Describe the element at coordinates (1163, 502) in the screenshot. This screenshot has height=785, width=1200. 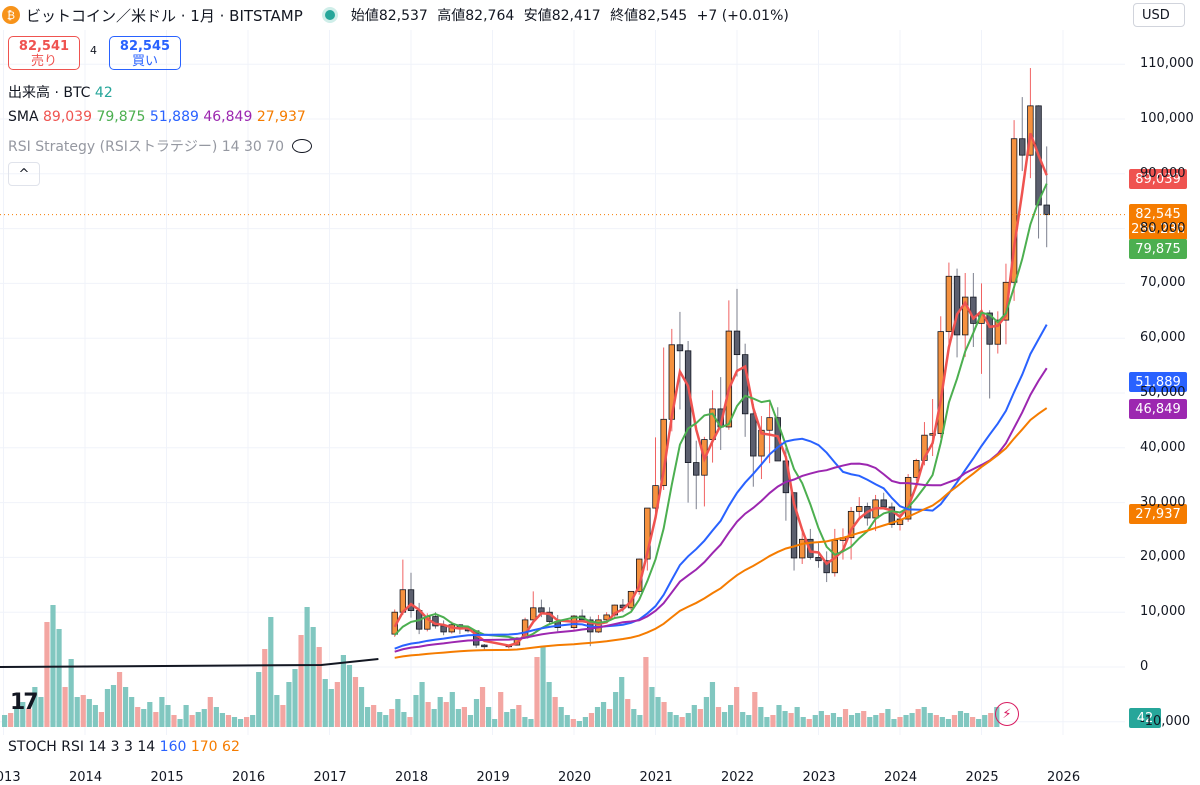
I see `y-tick-label: 30,000` at that location.